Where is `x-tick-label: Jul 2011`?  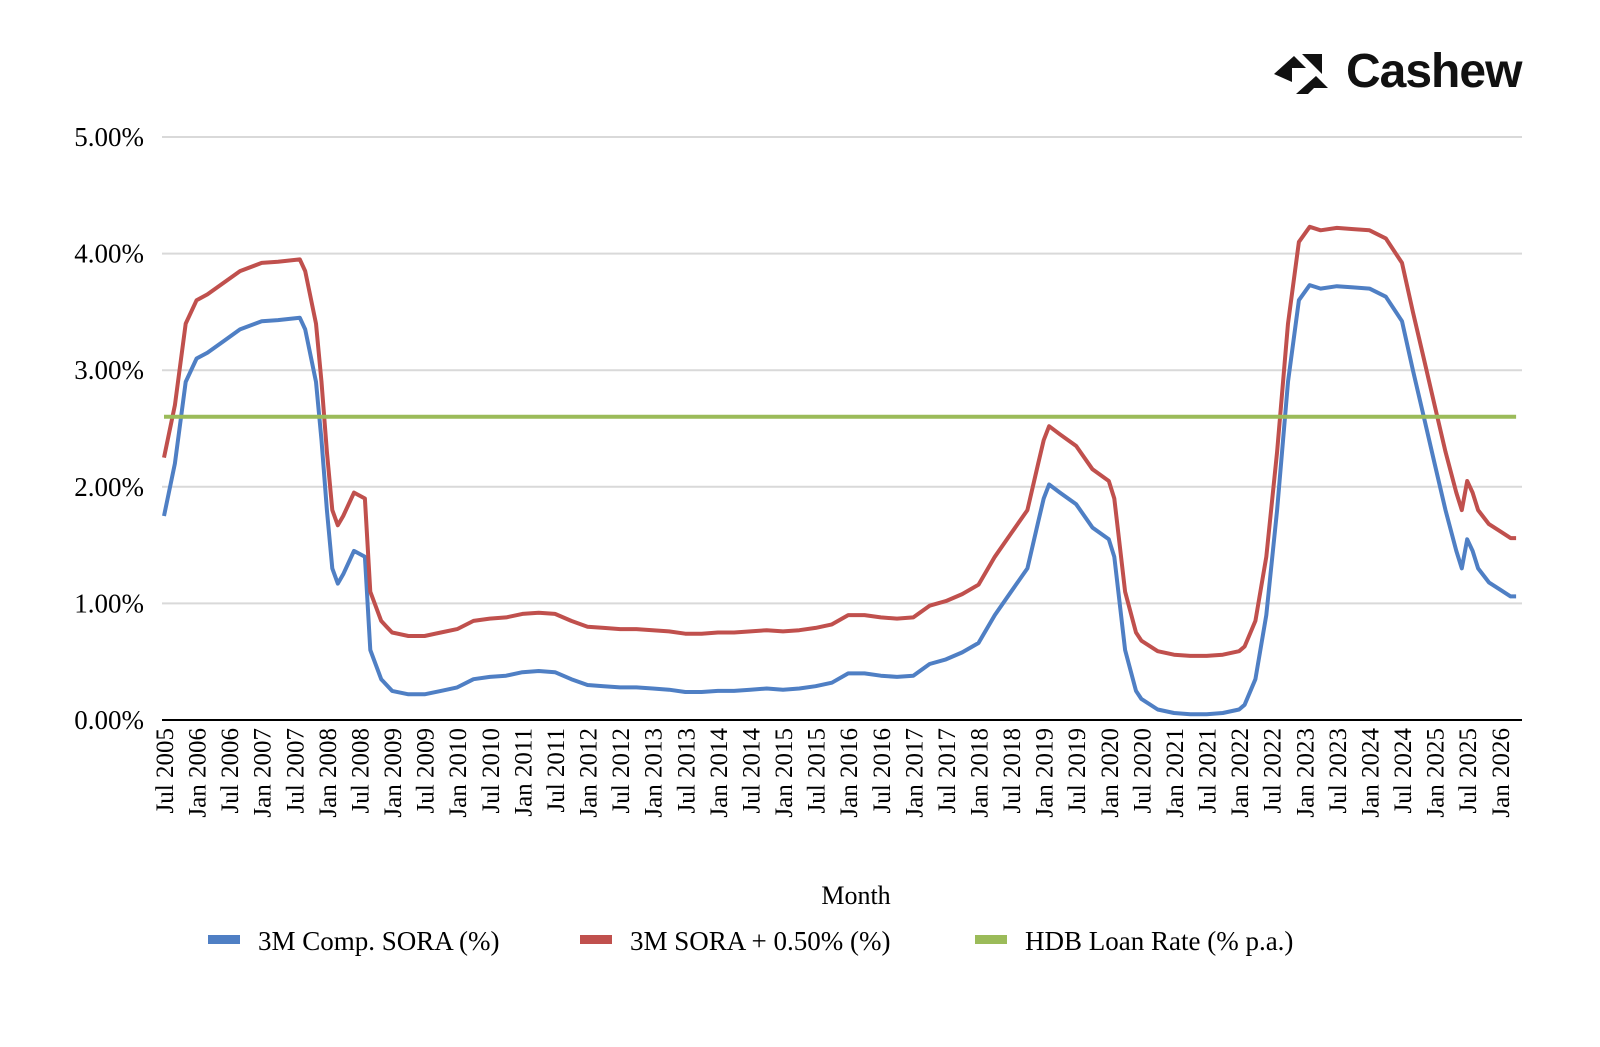
x-tick-label: Jul 2011 is located at coordinates (556, 770).